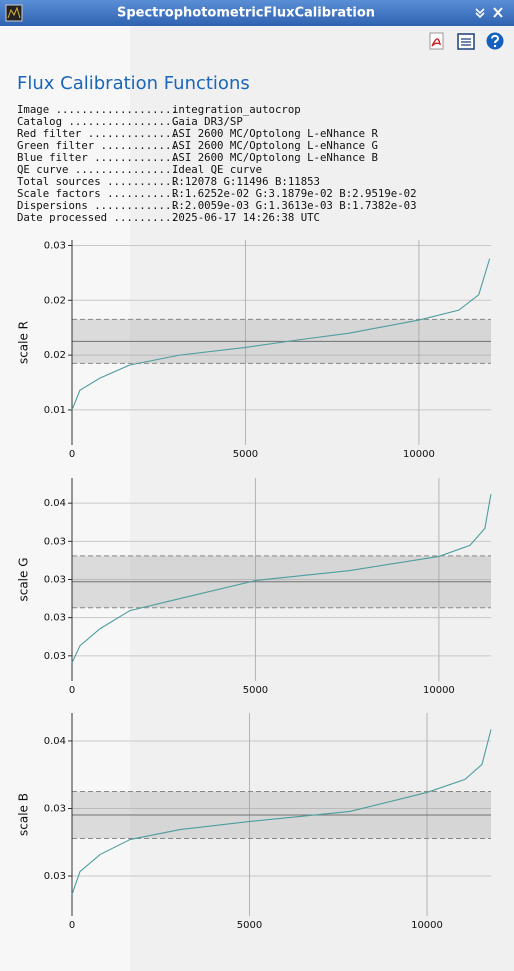 The image size is (514, 971). Describe the element at coordinates (24, 814) in the screenshot. I see `y-axis-label: scale B` at that location.